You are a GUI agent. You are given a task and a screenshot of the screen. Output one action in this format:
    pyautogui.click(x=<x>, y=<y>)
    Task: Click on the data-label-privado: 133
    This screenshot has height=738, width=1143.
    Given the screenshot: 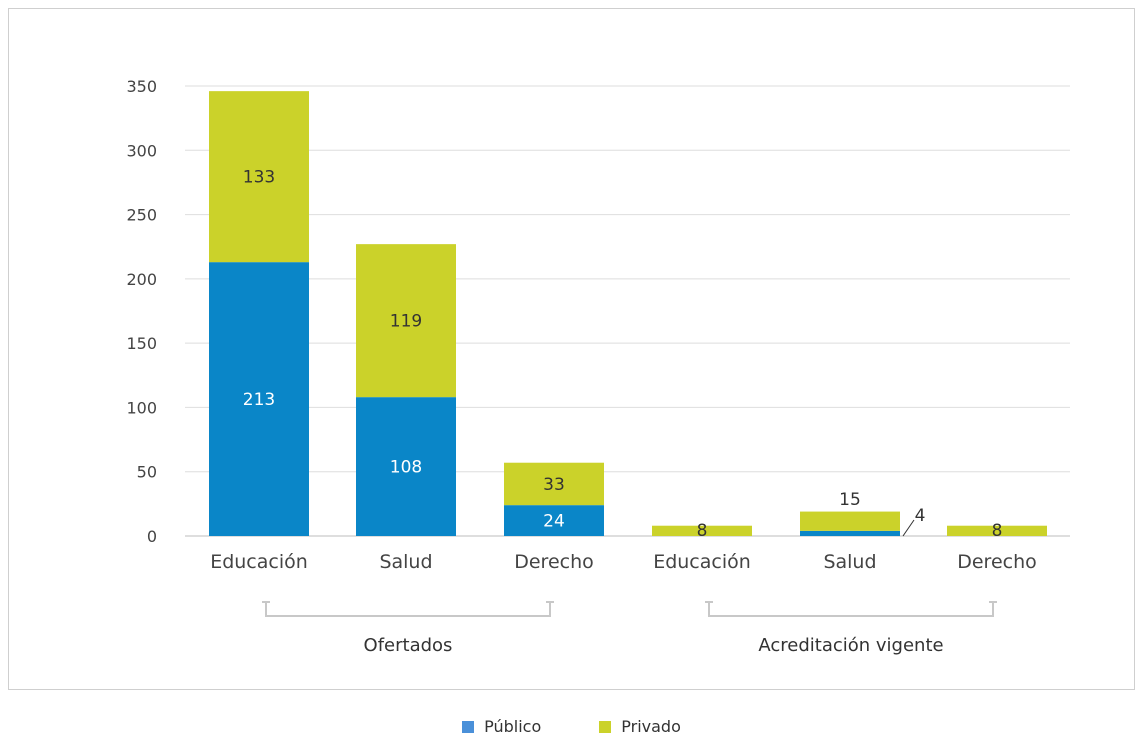 What is the action you would take?
    pyautogui.click(x=259, y=178)
    